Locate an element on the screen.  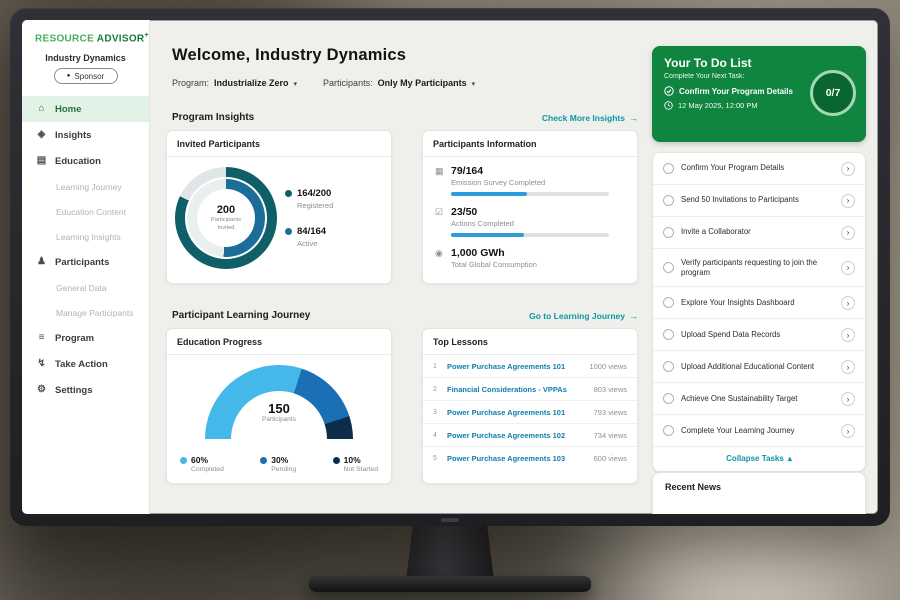
legend-item-not-started: 10% Not Started is located at coordinates (355, 464).